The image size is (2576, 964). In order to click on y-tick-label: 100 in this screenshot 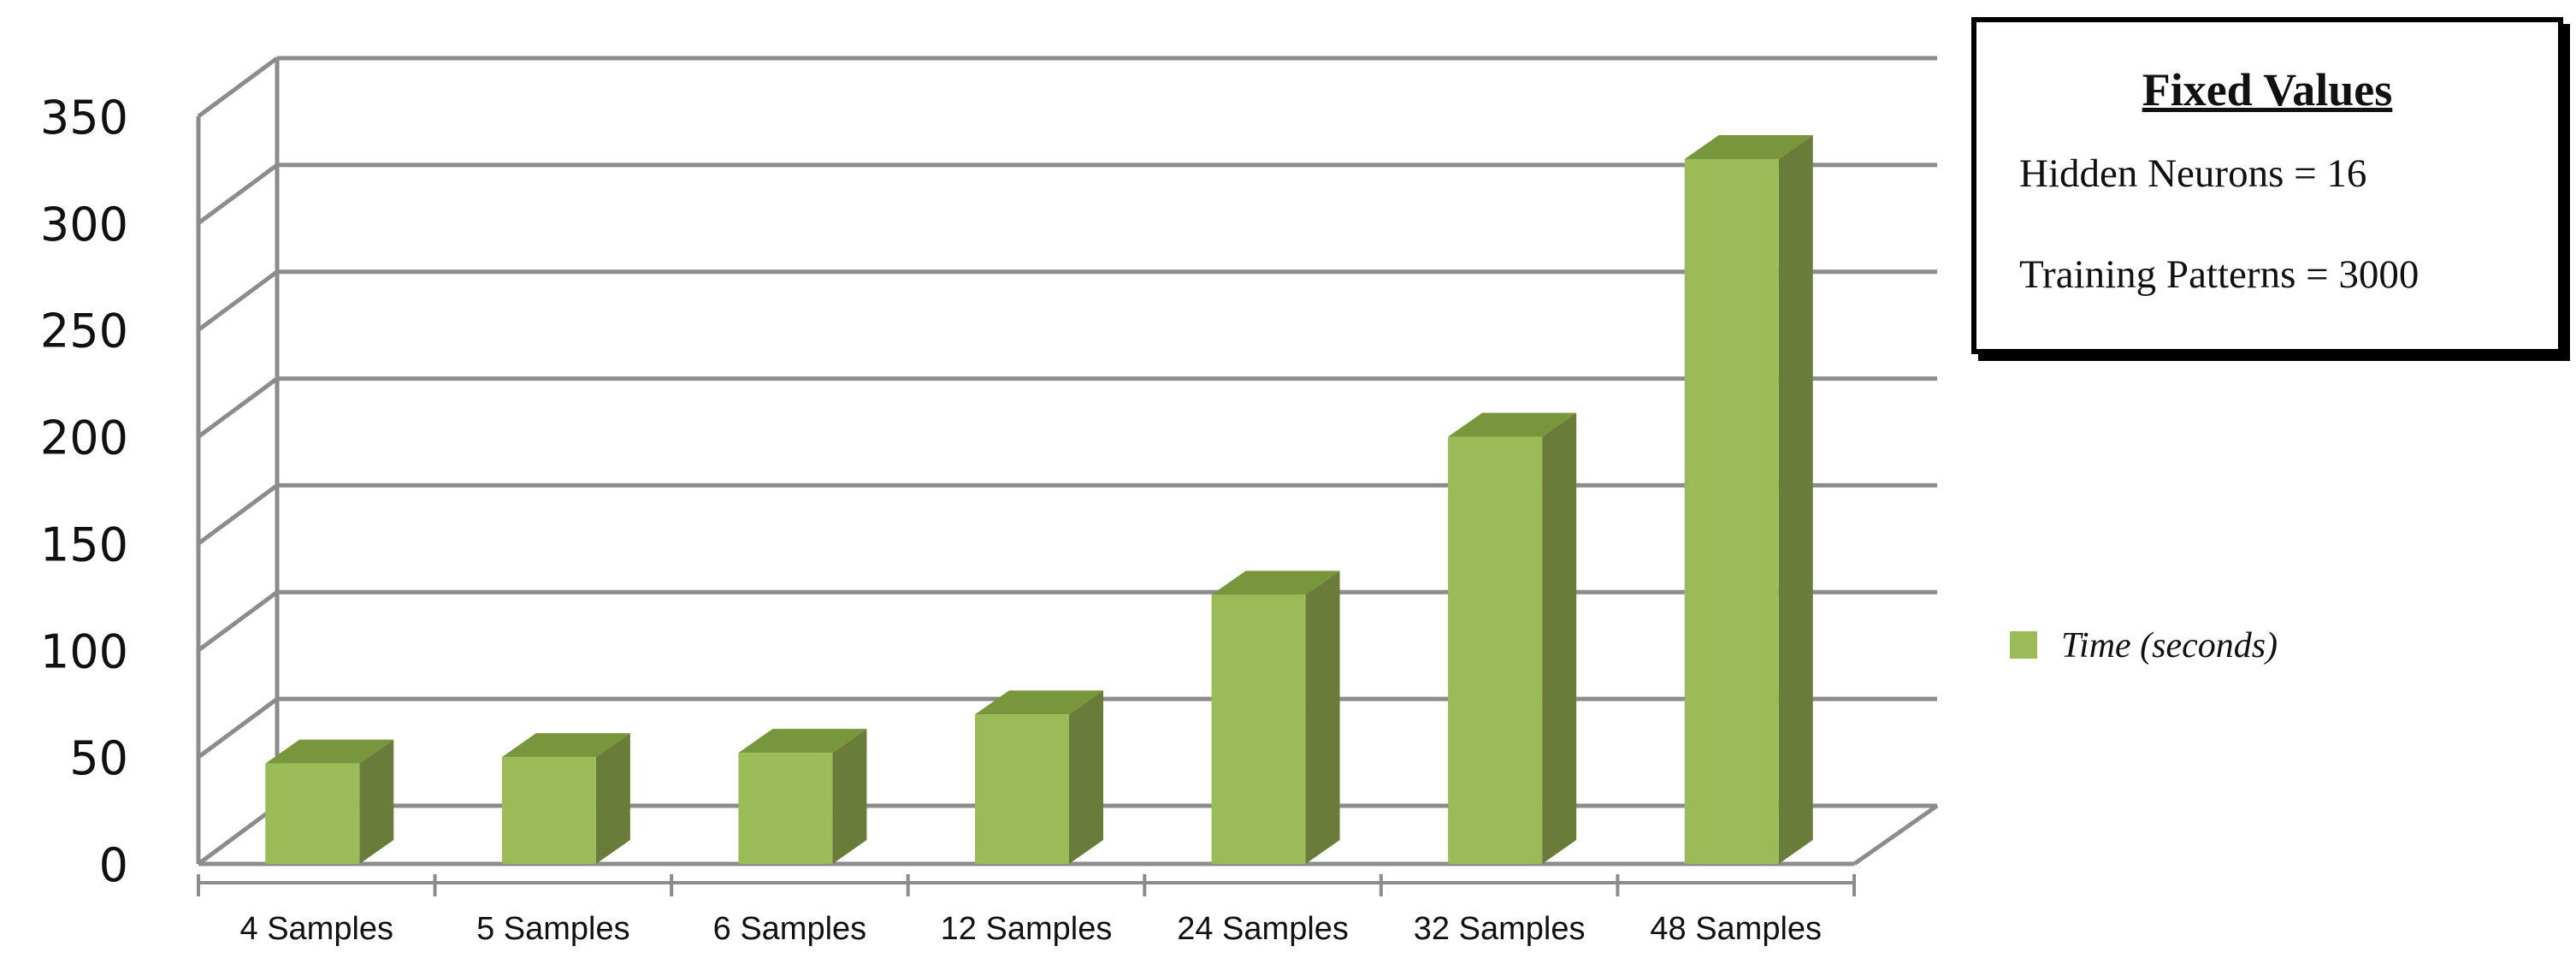, I will do `click(84, 651)`.